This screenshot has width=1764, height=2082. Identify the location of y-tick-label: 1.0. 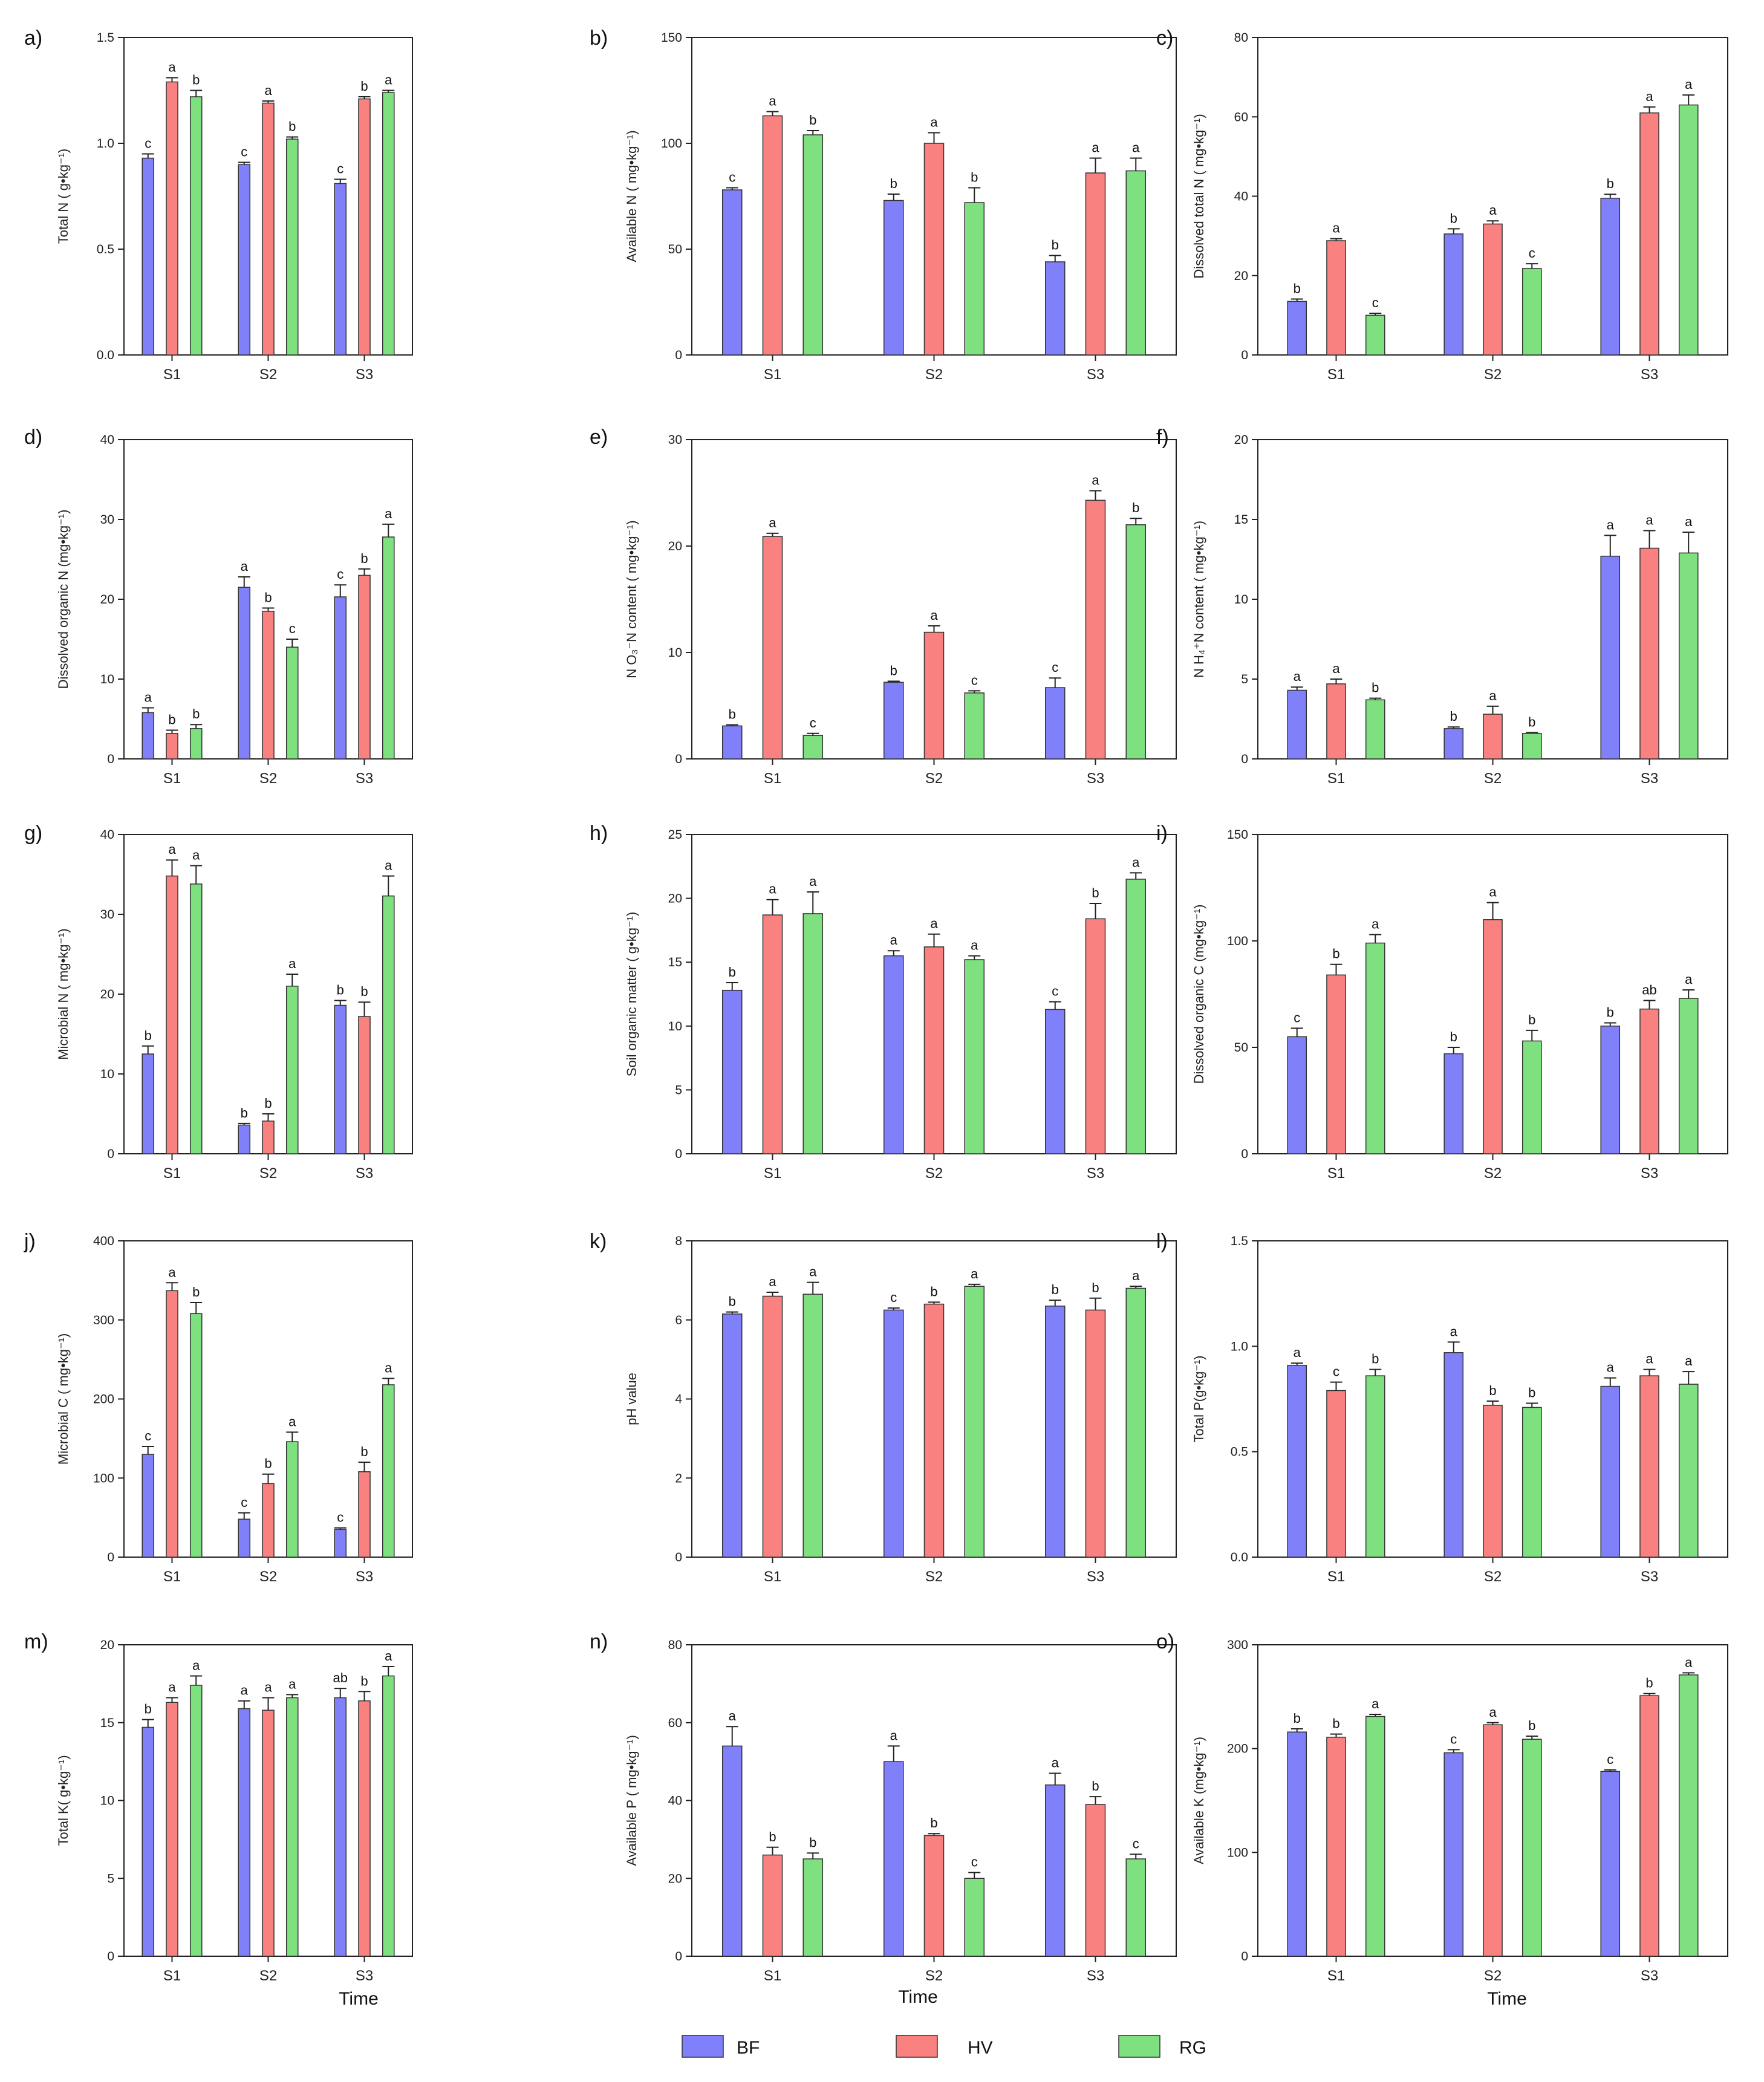
(105, 144).